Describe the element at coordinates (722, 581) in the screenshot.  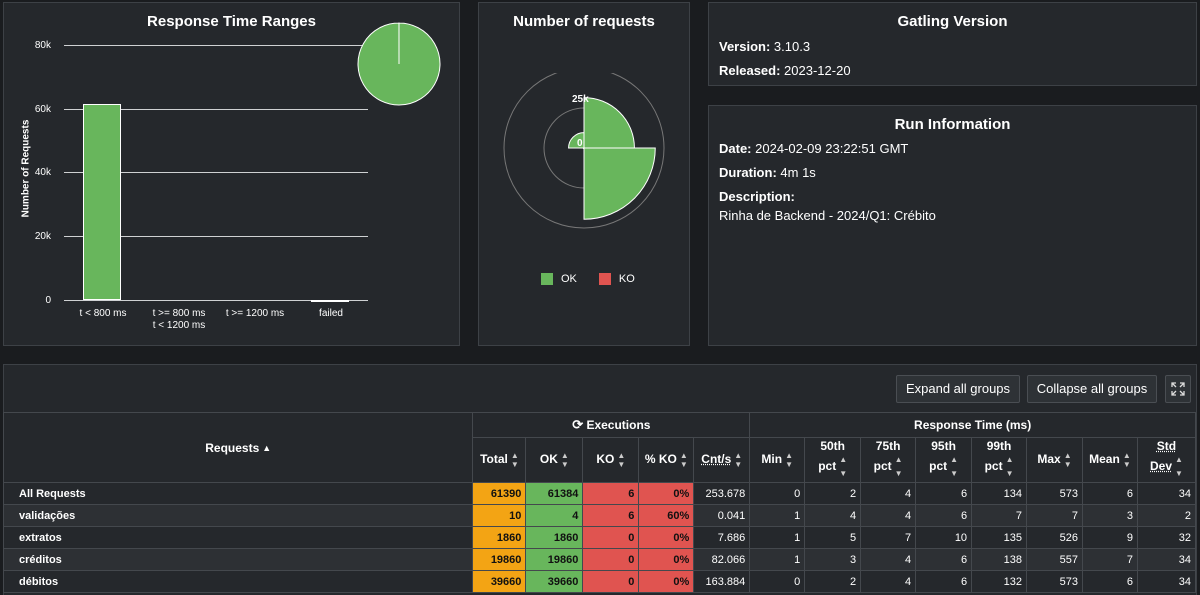
I see `cell-cnts: 163.884` at that location.